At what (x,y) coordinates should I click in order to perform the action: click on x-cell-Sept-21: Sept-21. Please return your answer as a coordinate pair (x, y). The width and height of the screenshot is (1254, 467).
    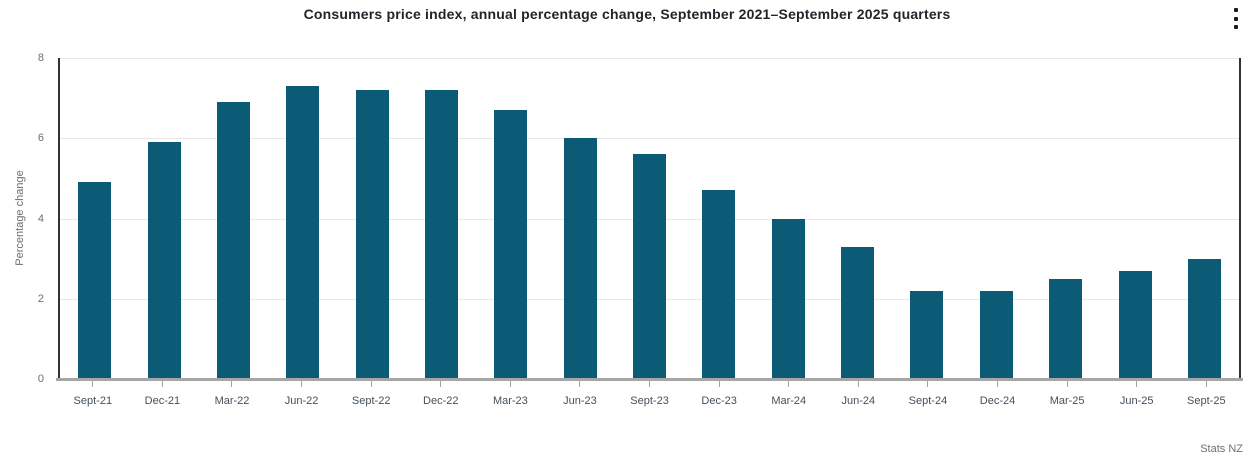
    Looking at the image, I should click on (93, 394).